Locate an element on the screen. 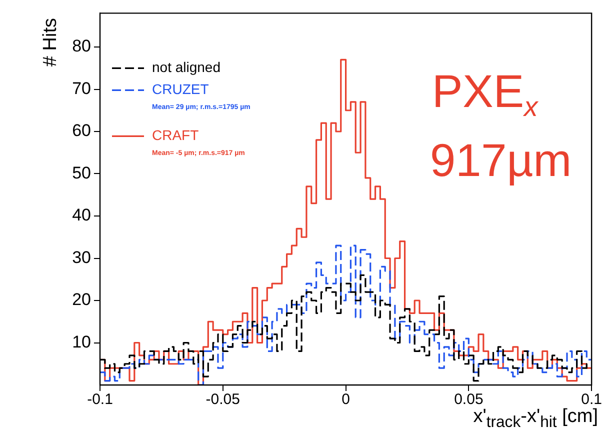  x-tick-label: 0 is located at coordinates (346, 399).